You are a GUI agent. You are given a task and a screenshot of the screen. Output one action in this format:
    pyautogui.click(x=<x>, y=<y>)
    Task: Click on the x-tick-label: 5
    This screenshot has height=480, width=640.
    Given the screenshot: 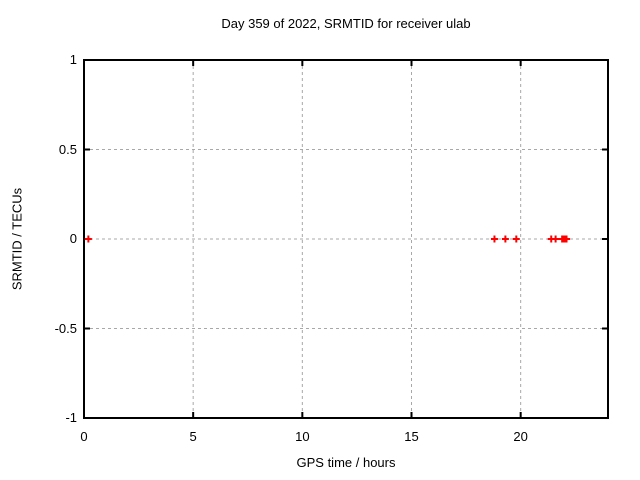 What is the action you would take?
    pyautogui.click(x=193, y=436)
    